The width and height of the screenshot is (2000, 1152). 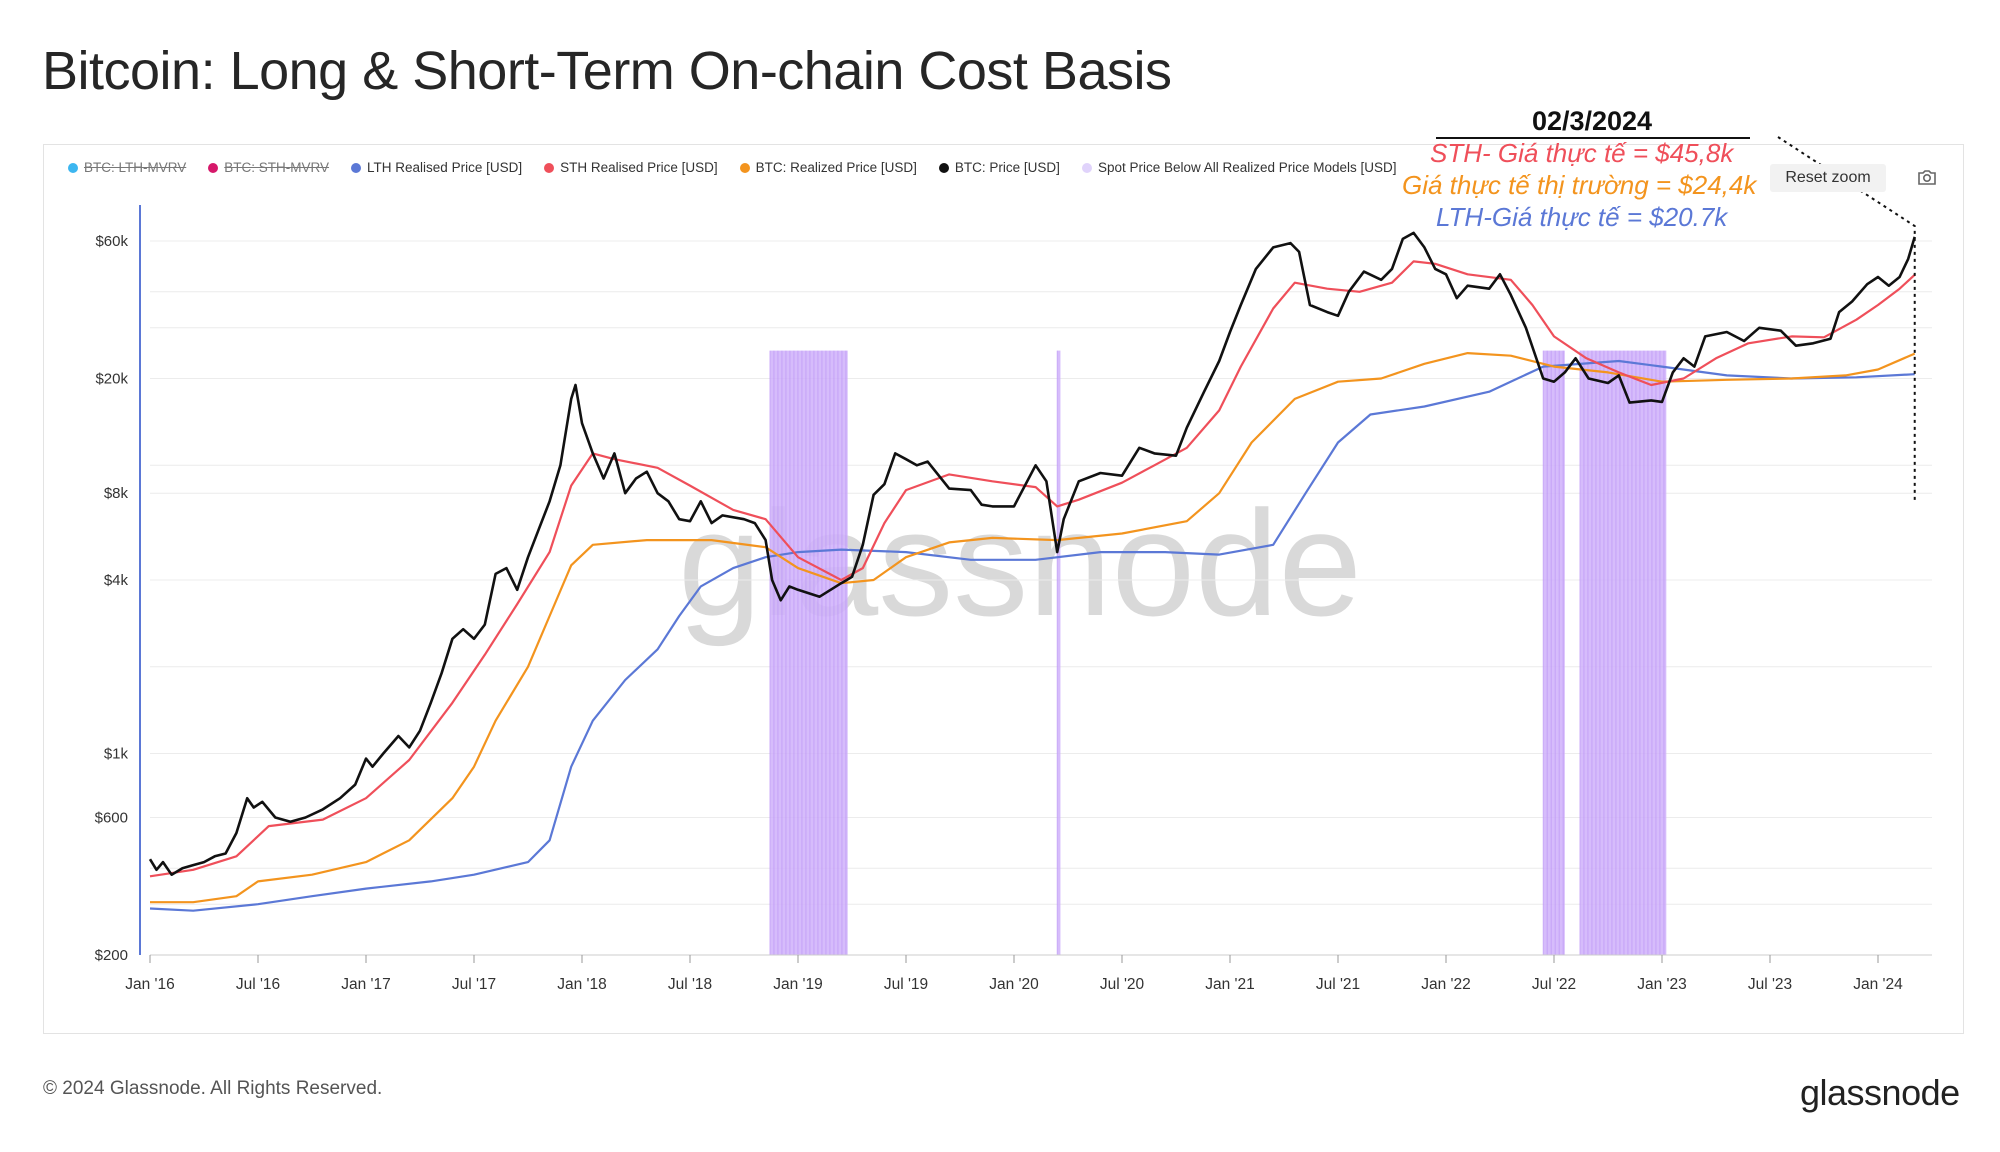 What do you see at coordinates (111, 817) in the screenshot?
I see `y-tick-label: $600` at bounding box center [111, 817].